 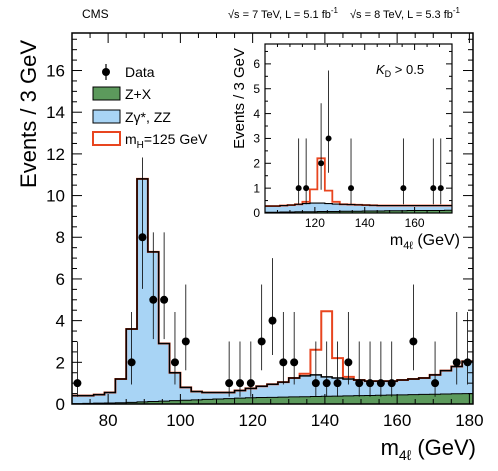 I want to click on inset-data-points, so click(x=369, y=137).